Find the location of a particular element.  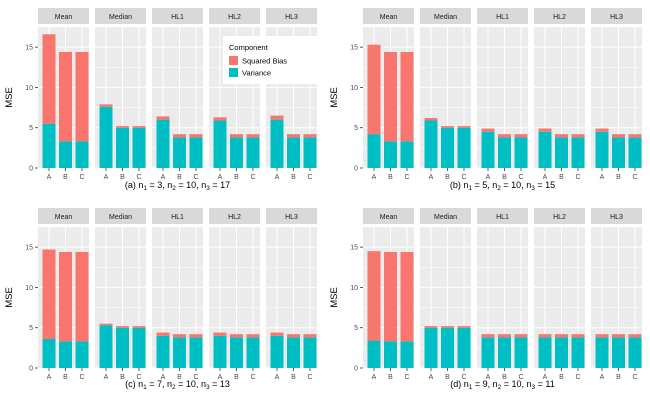

bar-variance-mean-c is located at coordinates (82, 154).